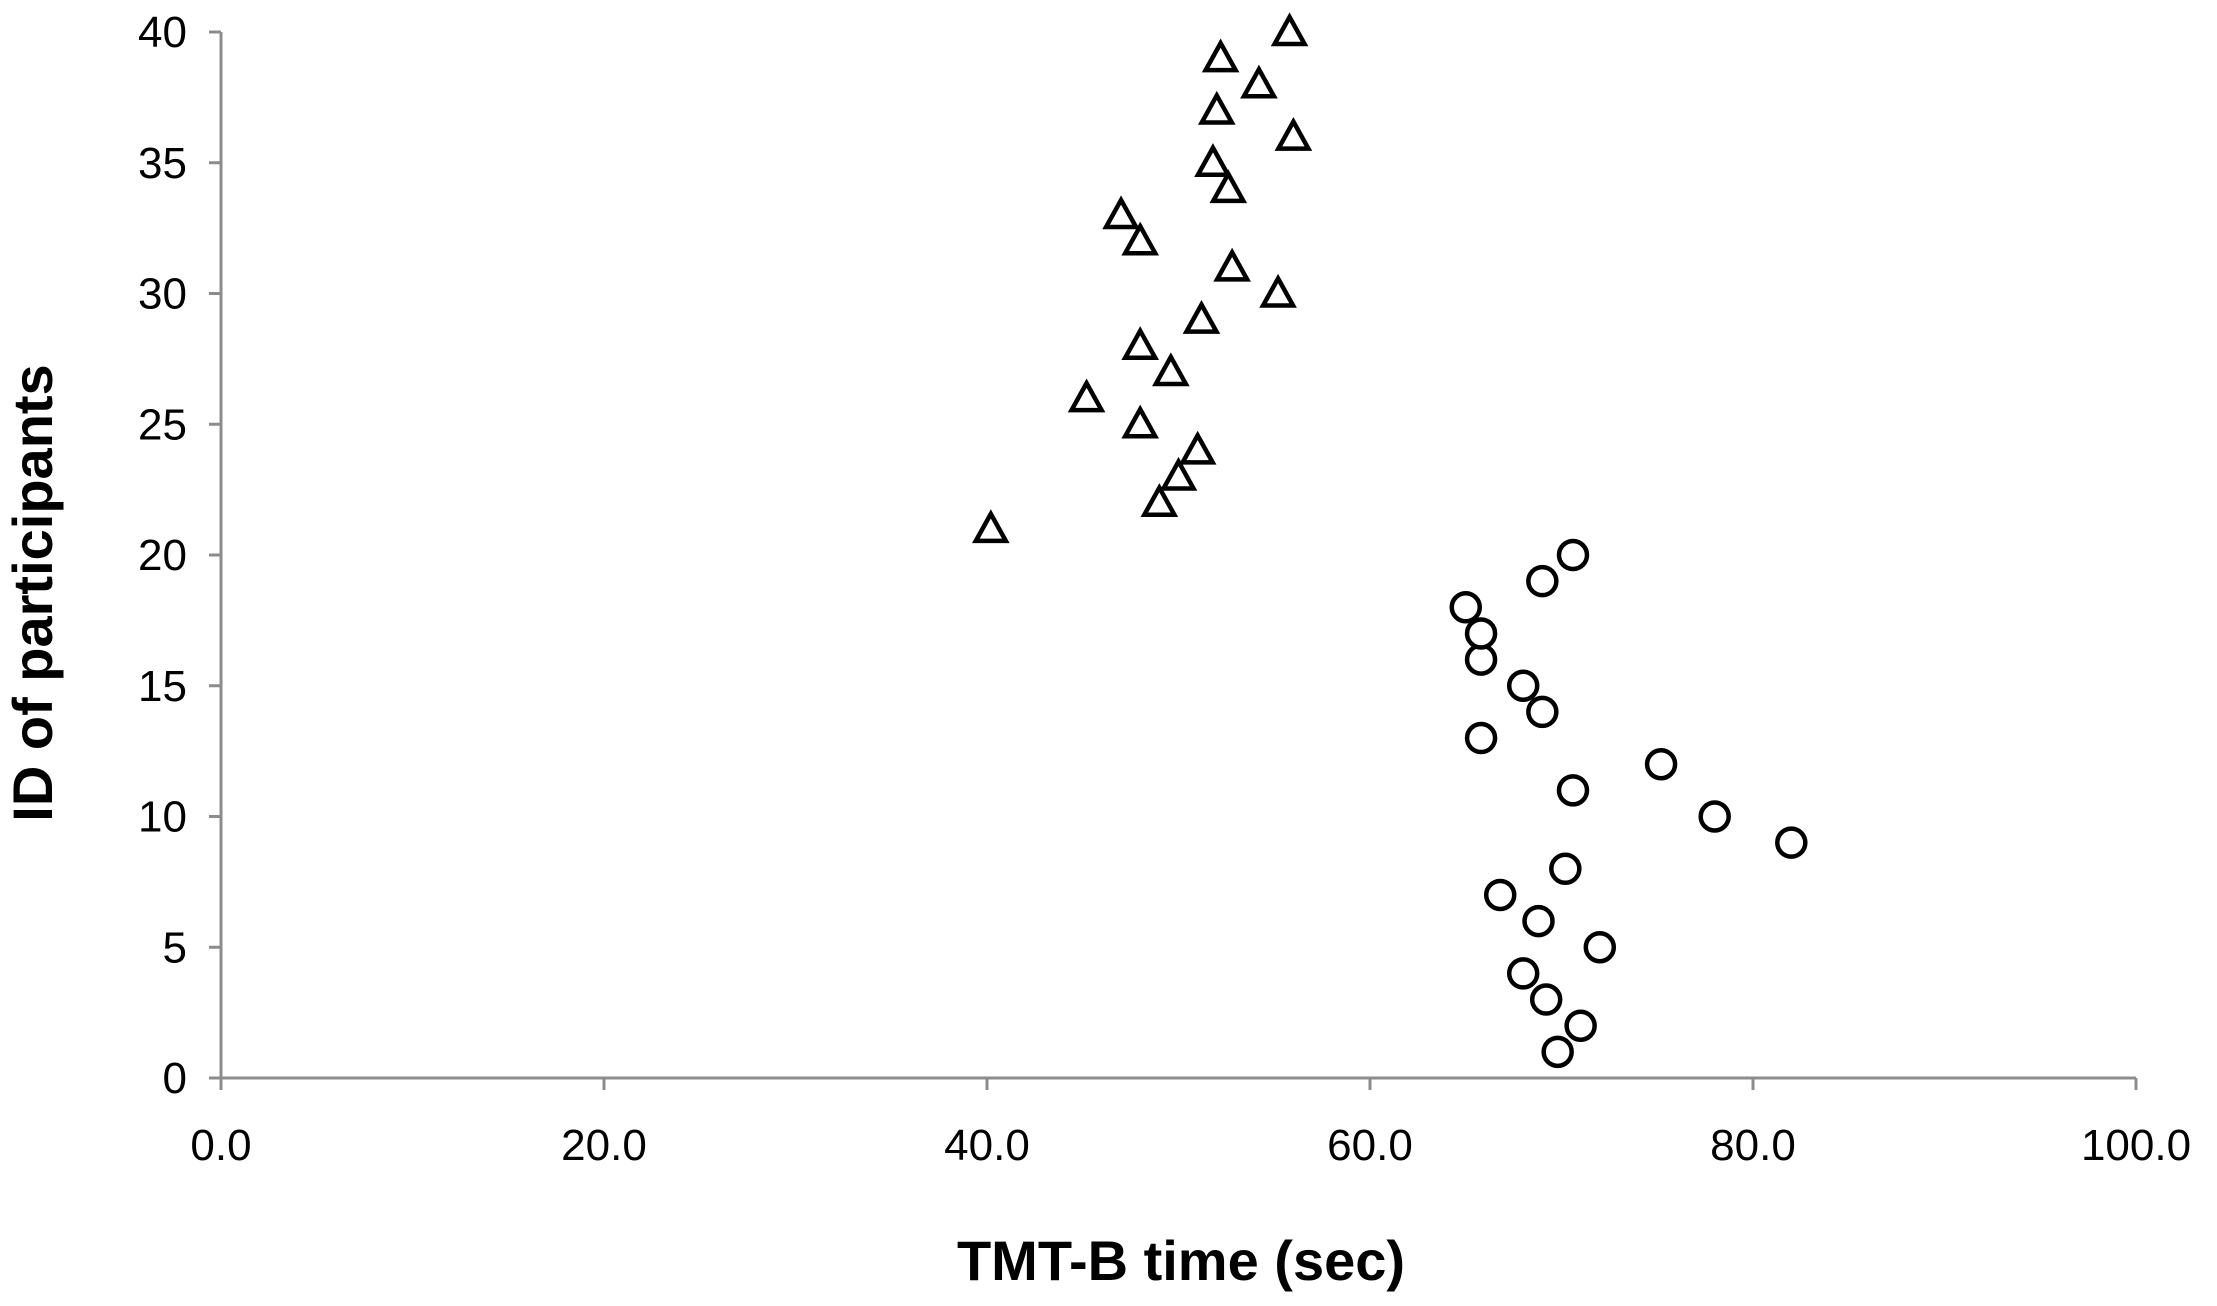 This screenshot has width=2217, height=1306. I want to click on x-axis: 0.0 20.0 40.0 60.0 80.0 100.0, so click(1190, 1123).